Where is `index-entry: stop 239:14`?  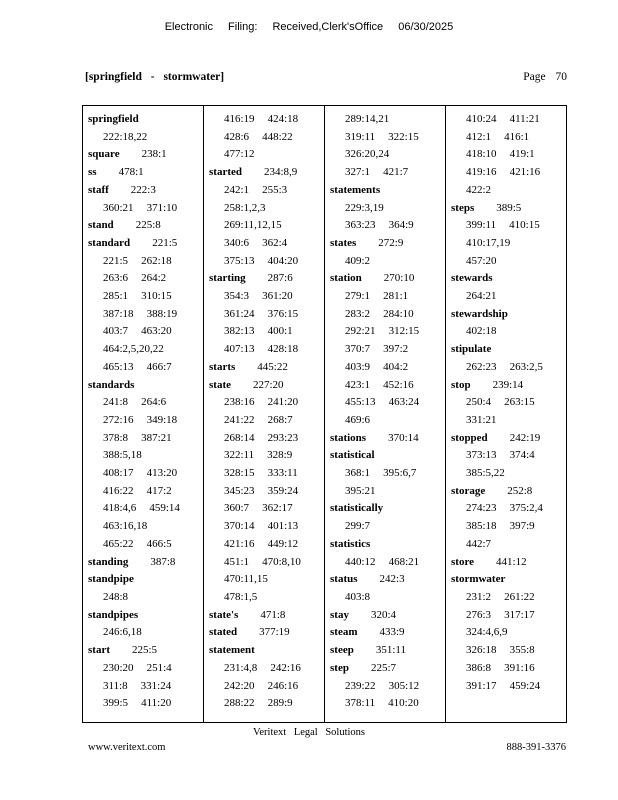
index-entry: stop 239:14 is located at coordinates (508, 386).